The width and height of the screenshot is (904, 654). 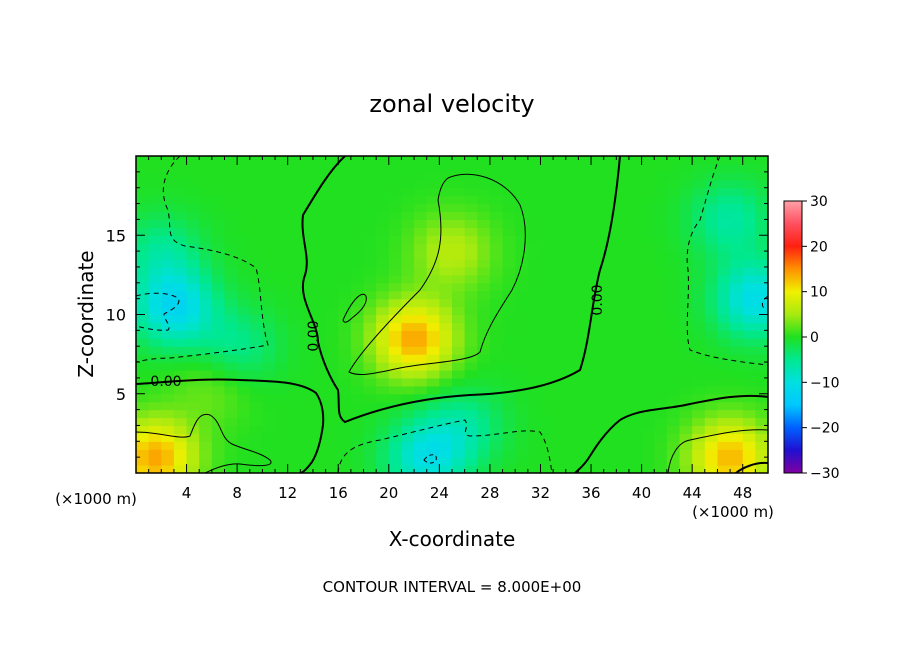 What do you see at coordinates (202, 259) in the screenshot?
I see `negative-contour-left-upper` at bounding box center [202, 259].